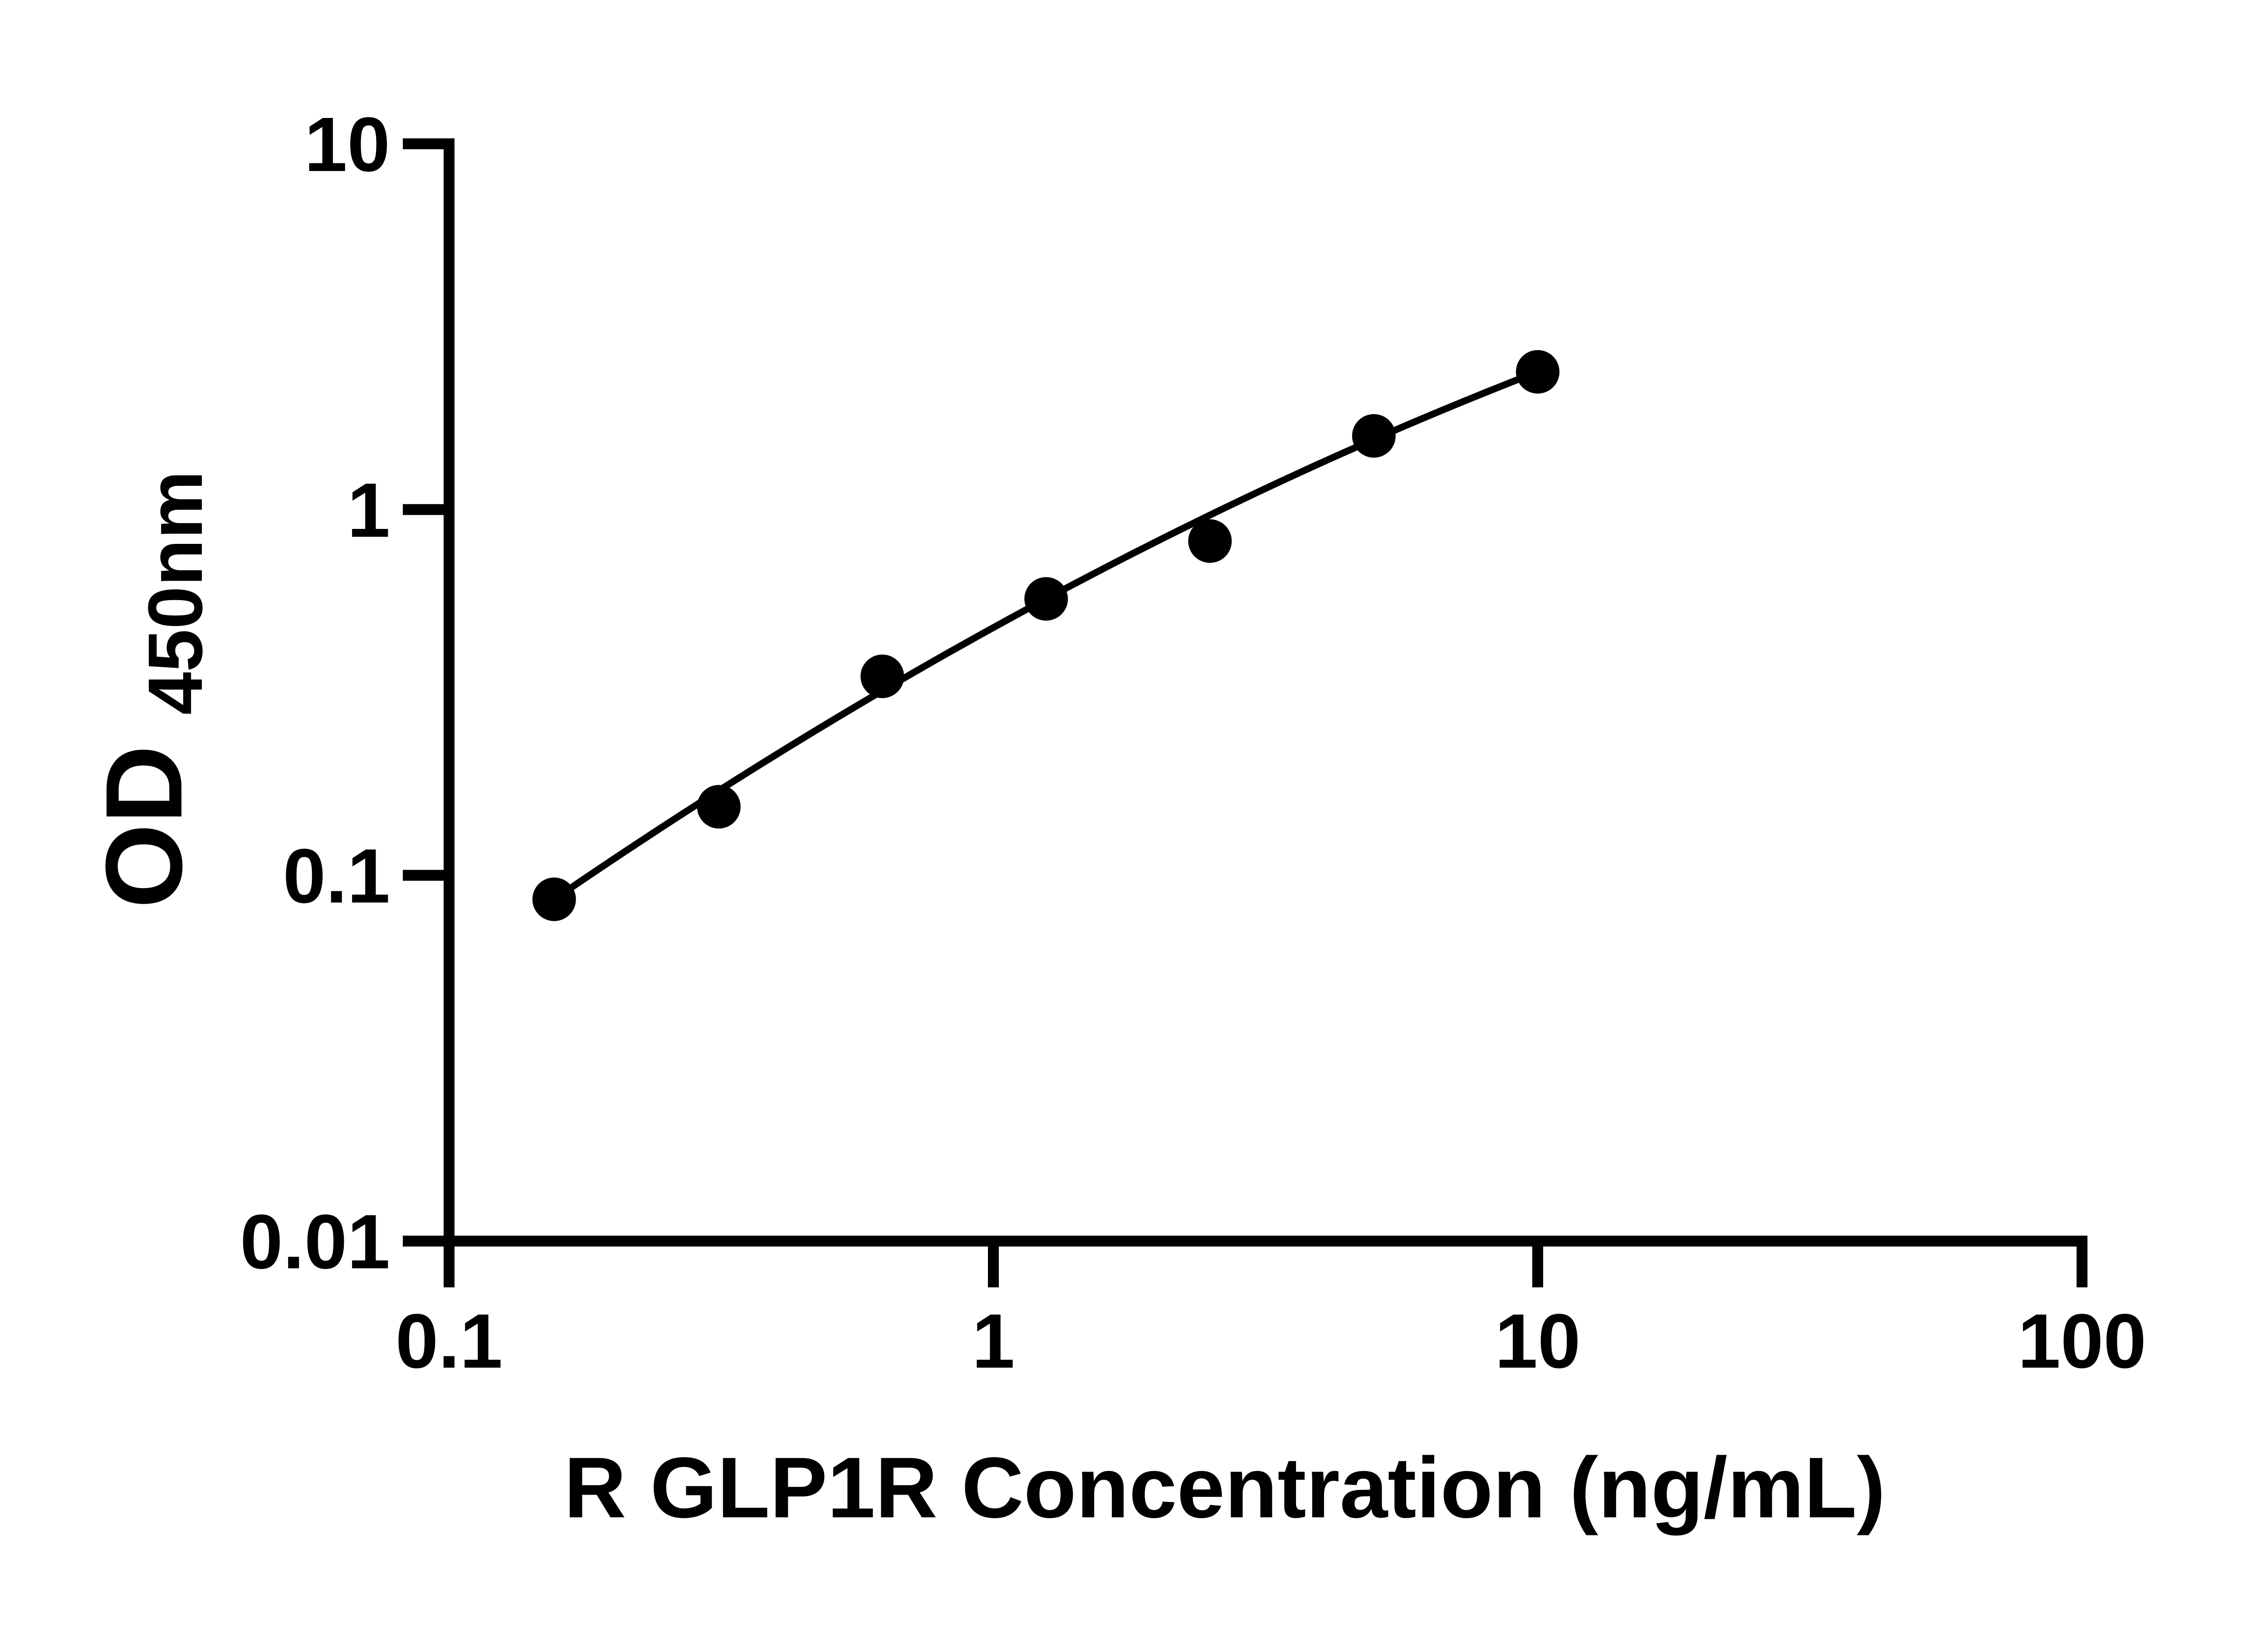 This screenshot has width=2268, height=1633. Describe the element at coordinates (450, 1341) in the screenshot. I see `x-tick-label: 0.1` at that location.